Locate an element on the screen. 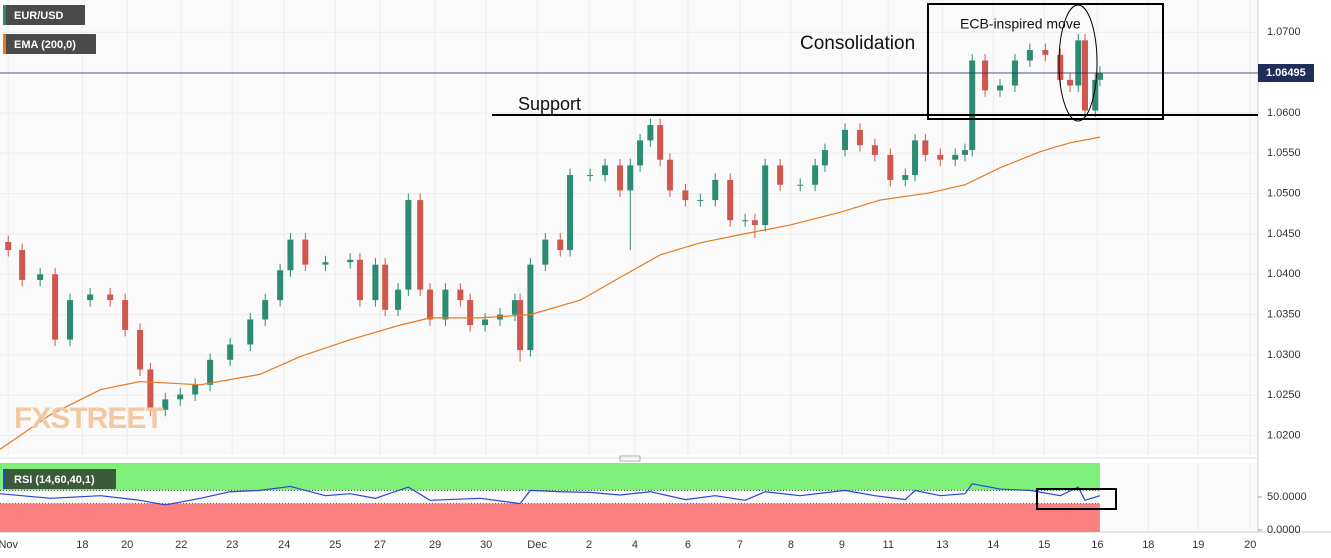 Image resolution: width=1331 pixels, height=558 pixels. y-tick-label: 1.0250 is located at coordinates (1284, 395).